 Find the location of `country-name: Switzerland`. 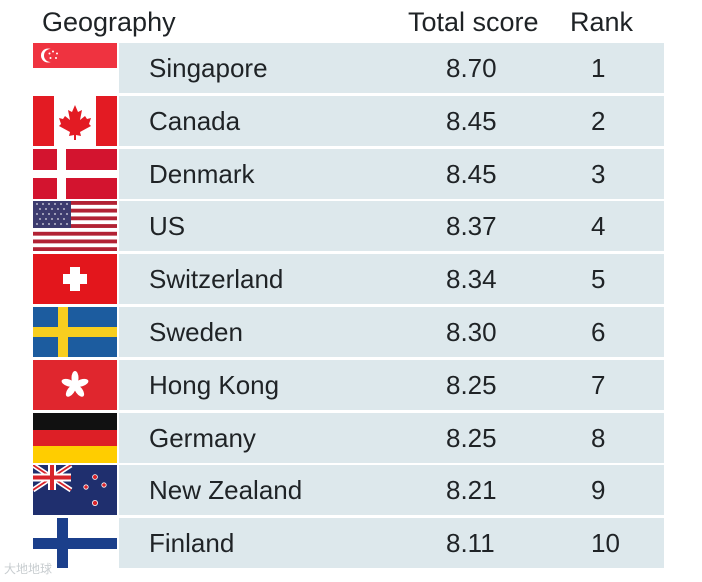

country-name: Switzerland is located at coordinates (216, 279).